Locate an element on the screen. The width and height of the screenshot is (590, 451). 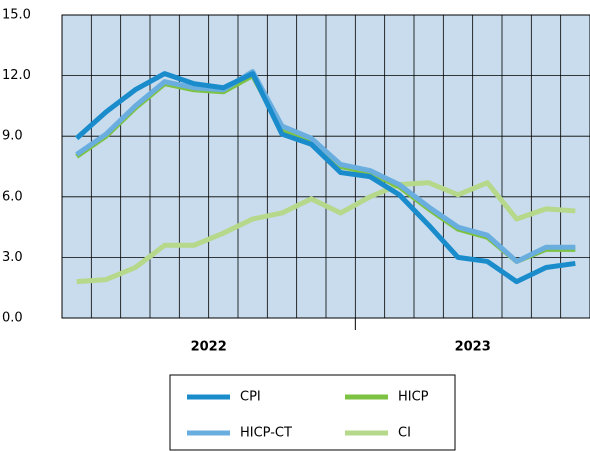
legend-label: CPI is located at coordinates (250, 397).